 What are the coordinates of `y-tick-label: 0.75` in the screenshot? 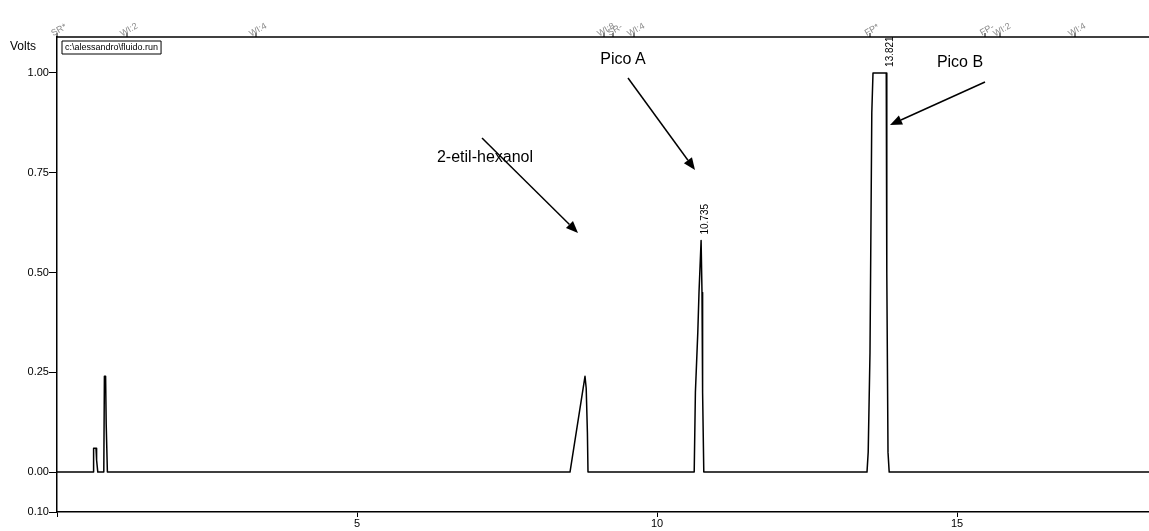 It's located at (38, 171).